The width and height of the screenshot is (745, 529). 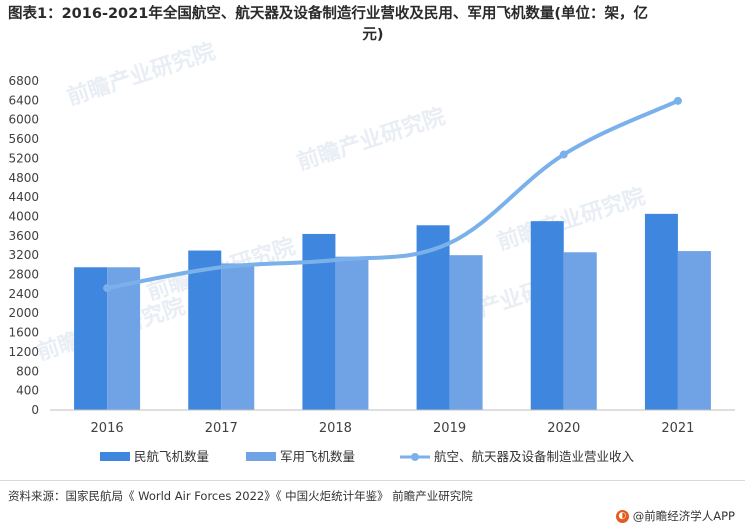 What do you see at coordinates (23, 81) in the screenshot?
I see `y-tick-label: 6800` at bounding box center [23, 81].